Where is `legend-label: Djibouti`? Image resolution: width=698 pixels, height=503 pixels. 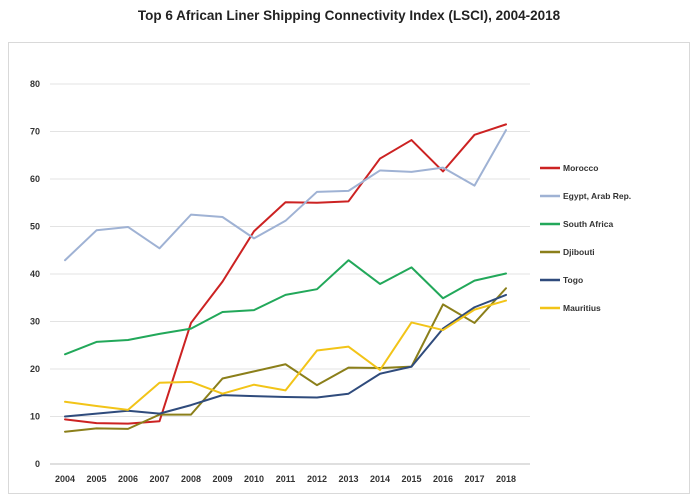
legend-label: Djibouti is located at coordinates (579, 252).